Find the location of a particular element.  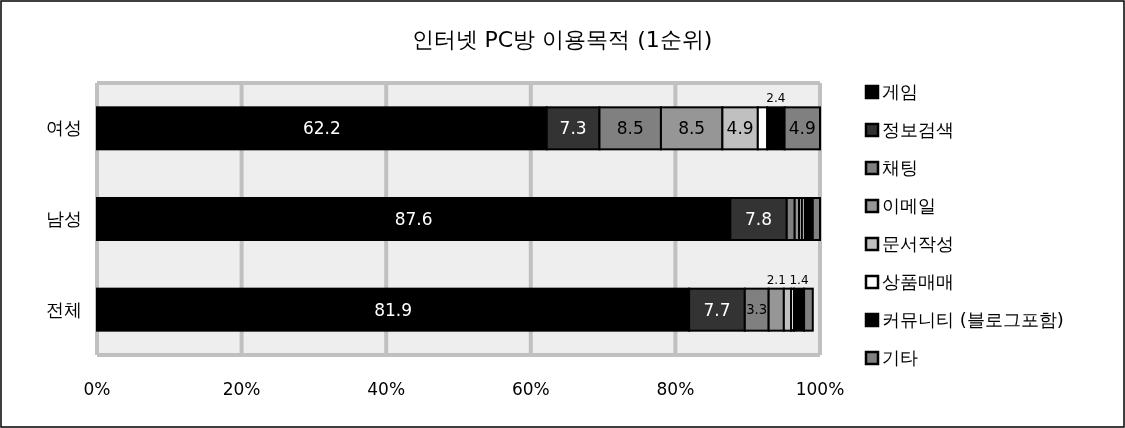

y-tick-label: 남성 is located at coordinates (64, 218).